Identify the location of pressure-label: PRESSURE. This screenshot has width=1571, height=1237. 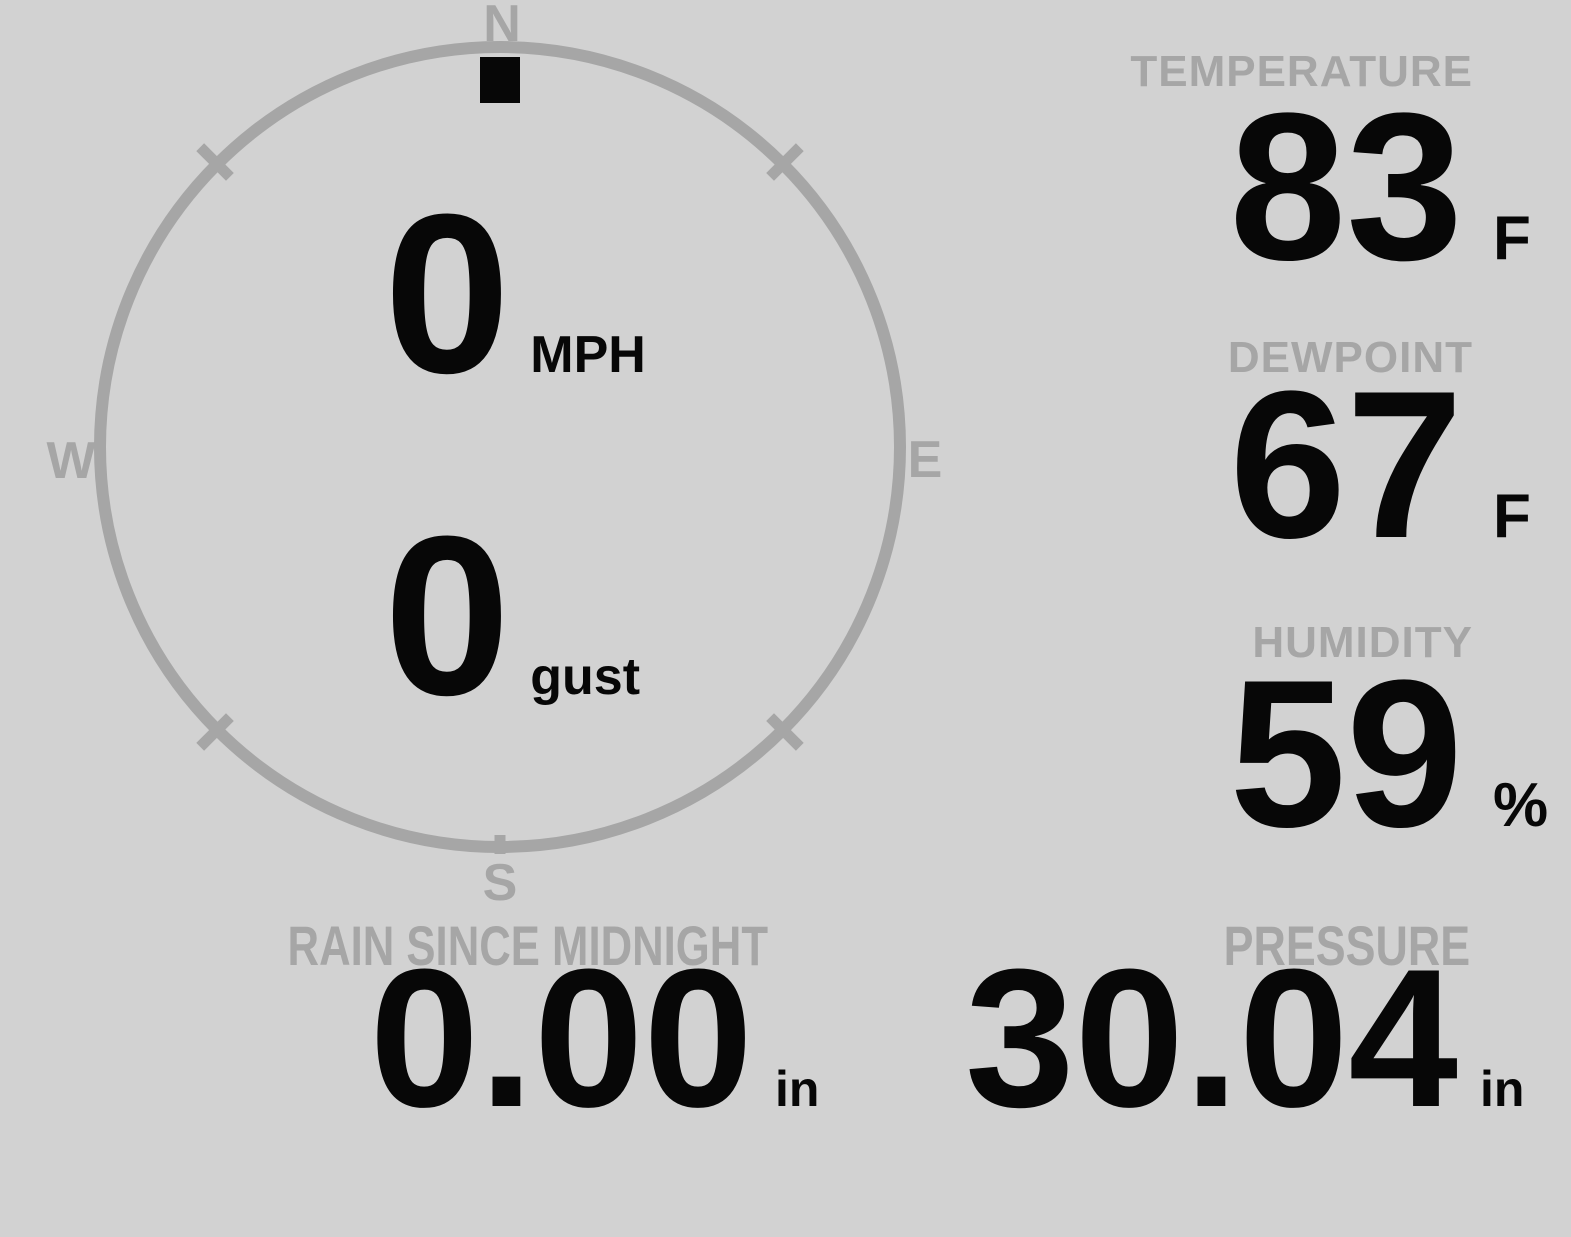
(1346, 945).